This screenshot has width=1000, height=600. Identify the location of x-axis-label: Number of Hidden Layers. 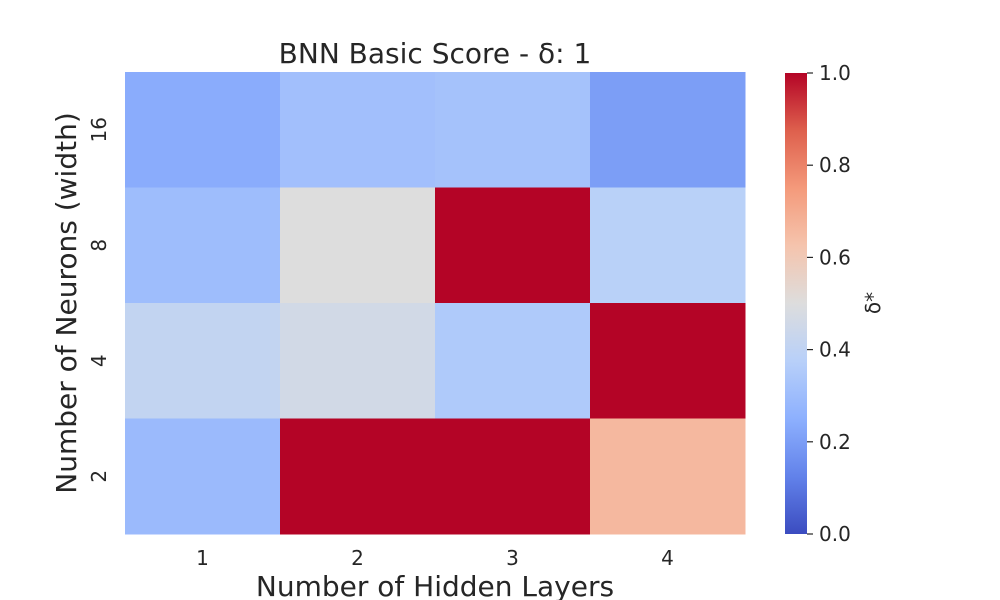
(435, 585).